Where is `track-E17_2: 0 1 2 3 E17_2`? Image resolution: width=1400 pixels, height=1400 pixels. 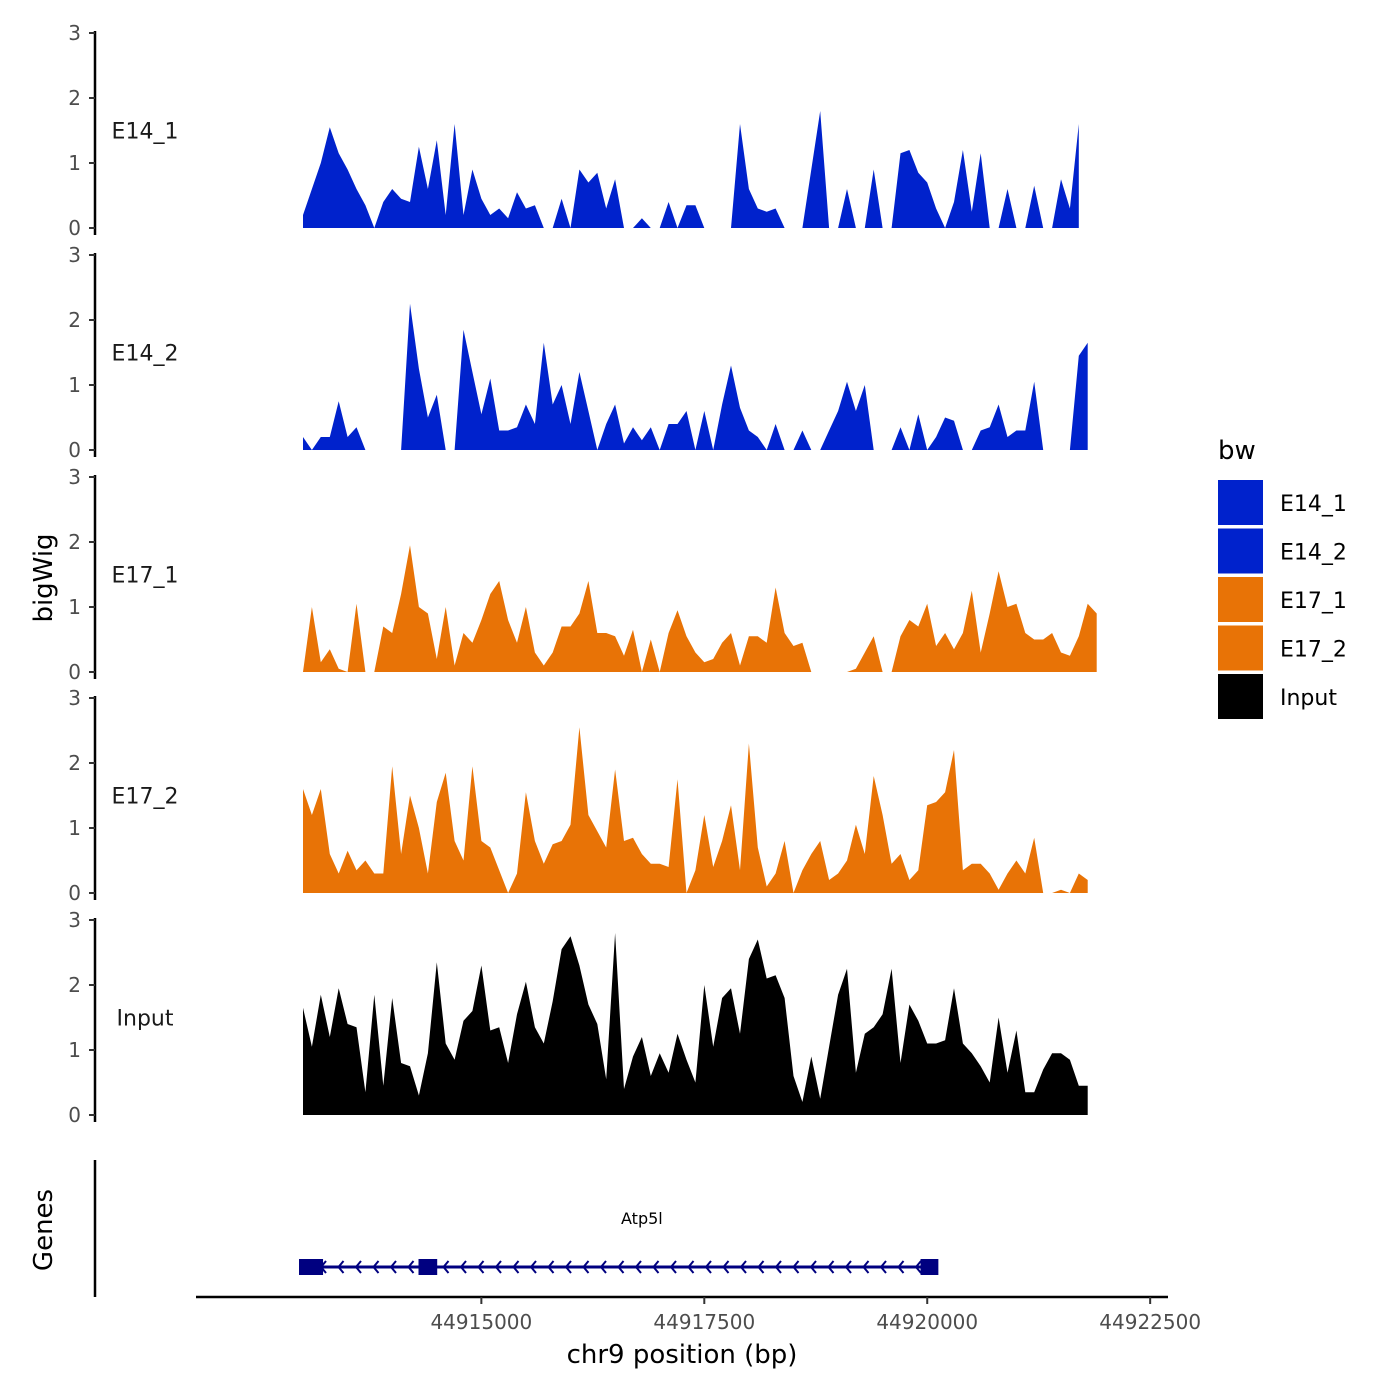 track-E17_2: 0 1 2 3 E17_2 is located at coordinates (578, 795).